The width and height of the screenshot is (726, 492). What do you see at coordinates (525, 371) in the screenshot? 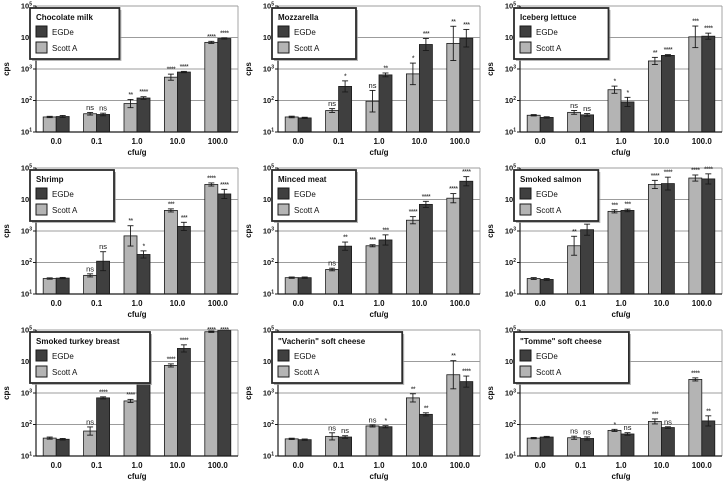
I see `legend-swatch-scott-a` at bounding box center [525, 371].